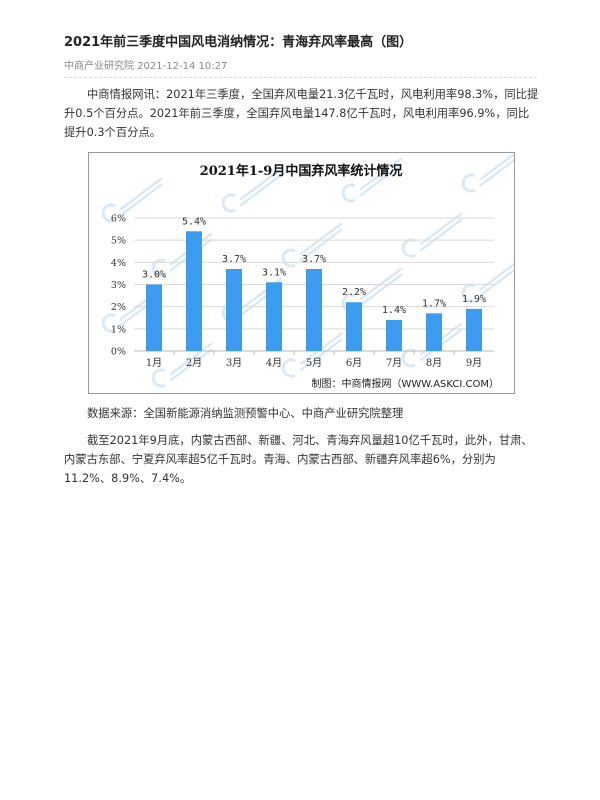 The image size is (600, 800). What do you see at coordinates (238, 42) in the screenshot?
I see `article-title: 2021年前三季度中国风电消纳情况：青海弃风率最高（图）` at bounding box center [238, 42].